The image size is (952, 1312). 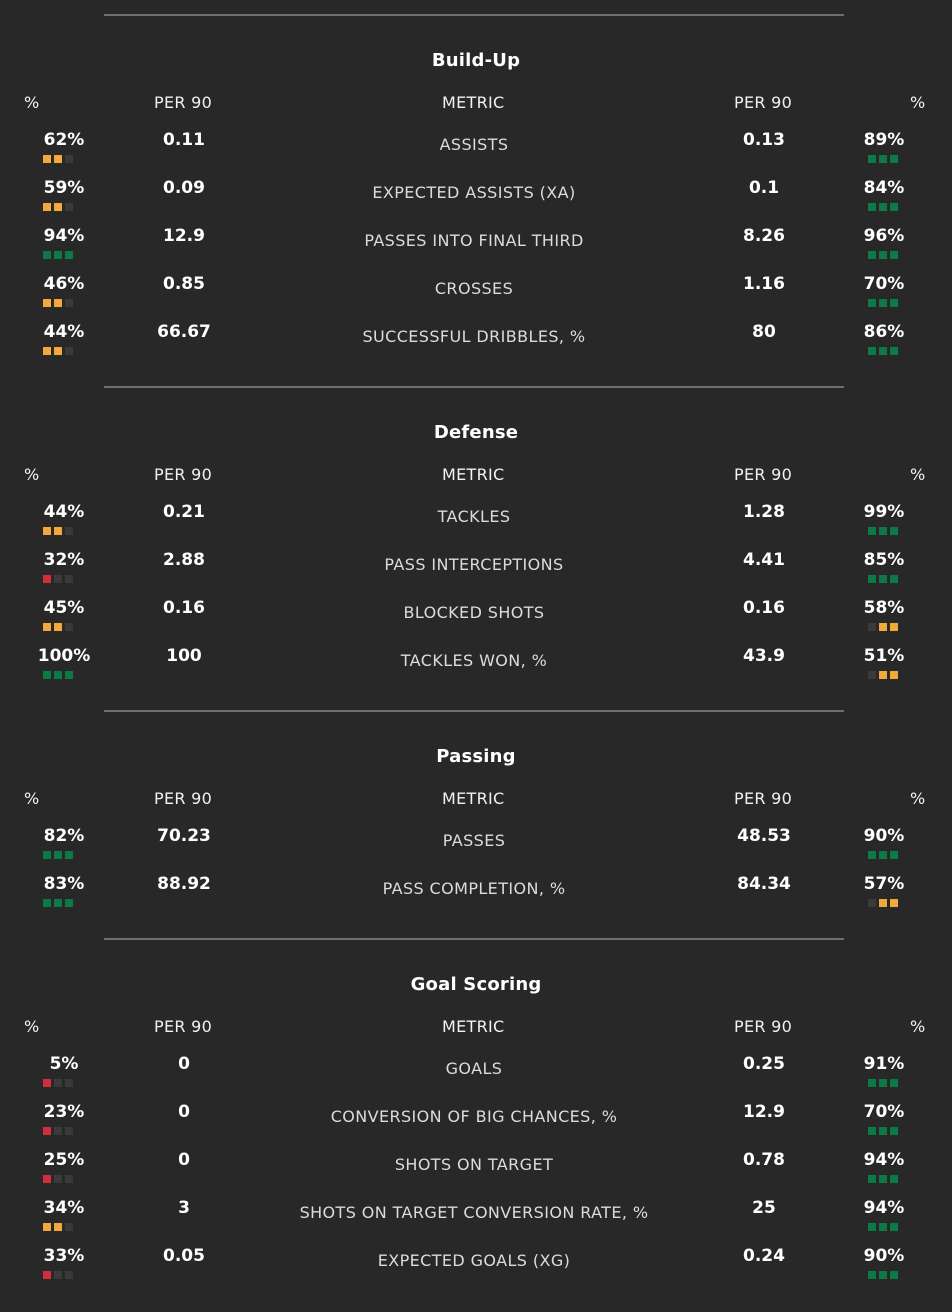 I want to click on header-left-per90: PER 90, so click(x=183, y=1026).